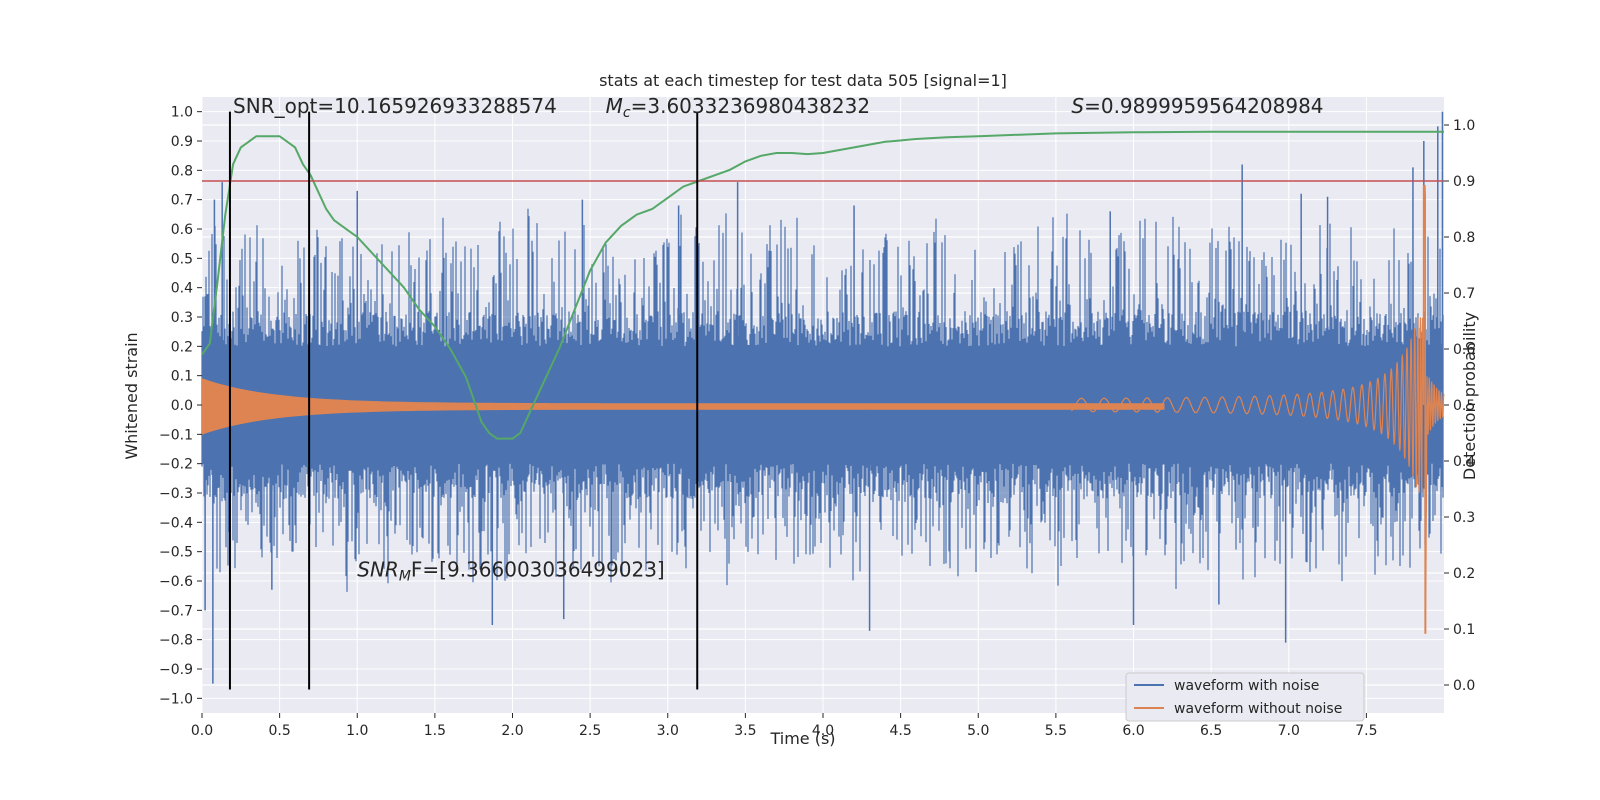 This screenshot has width=1600, height=800. Describe the element at coordinates (182, 377) in the screenshot. I see `y-tick-label: 0.1` at that location.